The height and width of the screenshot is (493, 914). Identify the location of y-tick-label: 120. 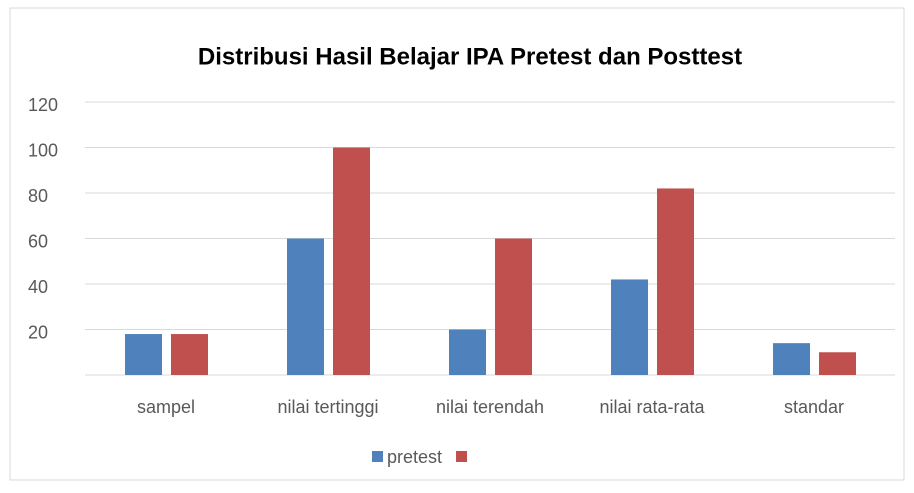
(43, 105).